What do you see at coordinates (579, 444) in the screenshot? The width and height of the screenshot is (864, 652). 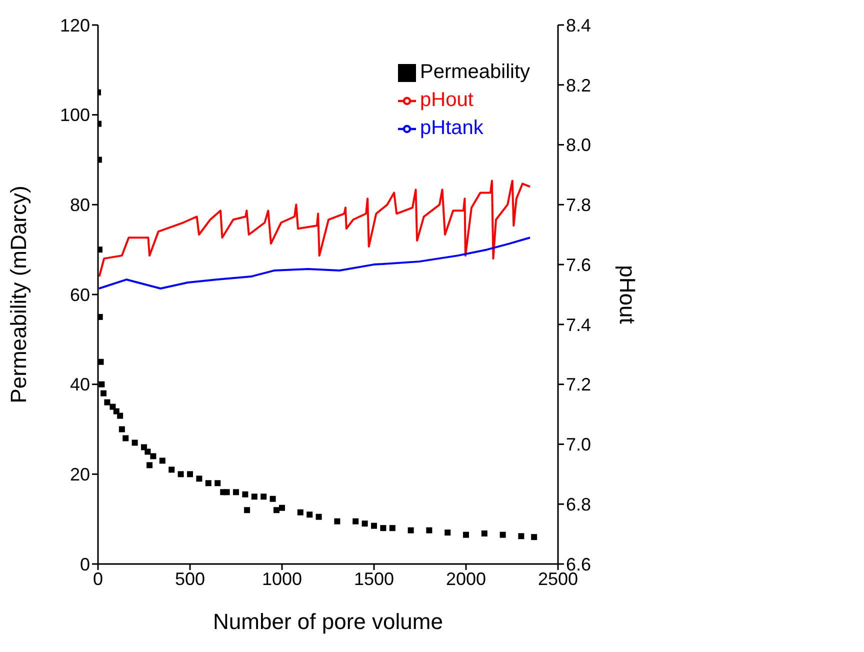 I see `y2-tick-label: 7.0` at bounding box center [579, 444].